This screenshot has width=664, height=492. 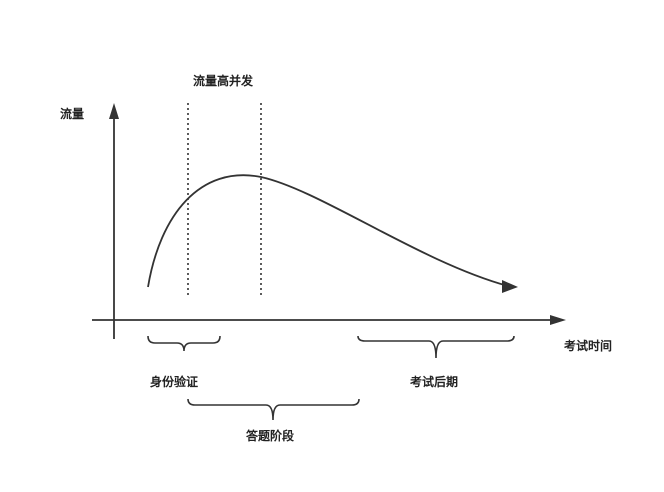 I want to click on traffic-curve, so click(x=328, y=231).